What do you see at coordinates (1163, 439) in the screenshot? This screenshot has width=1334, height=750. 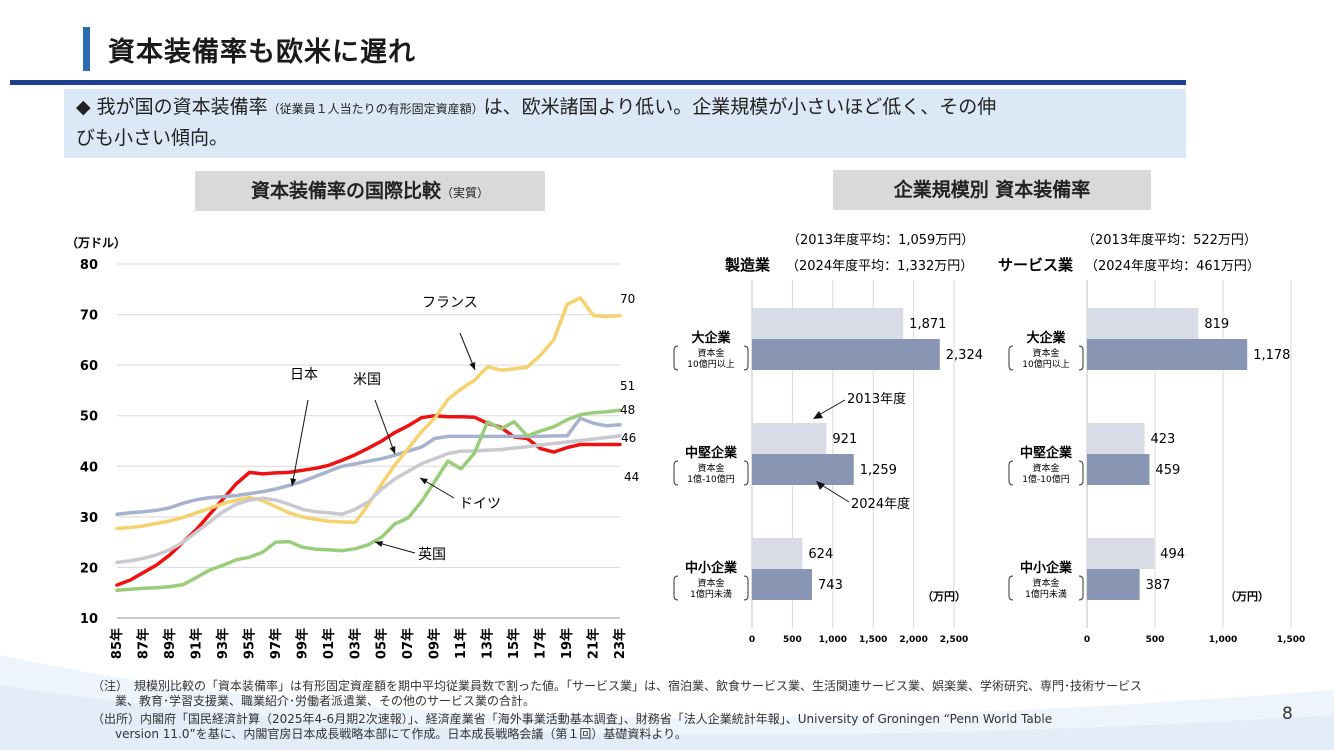 I see `bar-value-label: 423` at bounding box center [1163, 439].